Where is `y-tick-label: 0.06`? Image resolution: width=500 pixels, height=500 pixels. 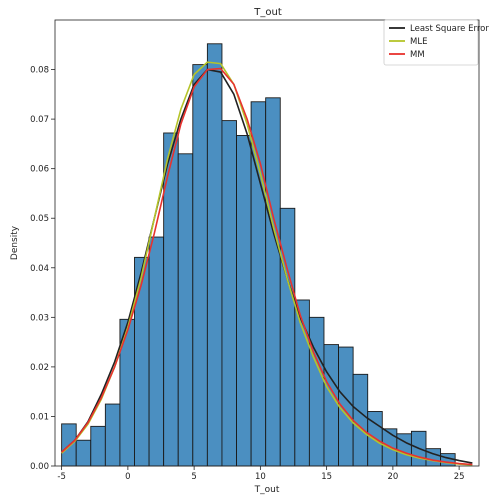 y-tick-label: 0.06 is located at coordinates (39, 170).